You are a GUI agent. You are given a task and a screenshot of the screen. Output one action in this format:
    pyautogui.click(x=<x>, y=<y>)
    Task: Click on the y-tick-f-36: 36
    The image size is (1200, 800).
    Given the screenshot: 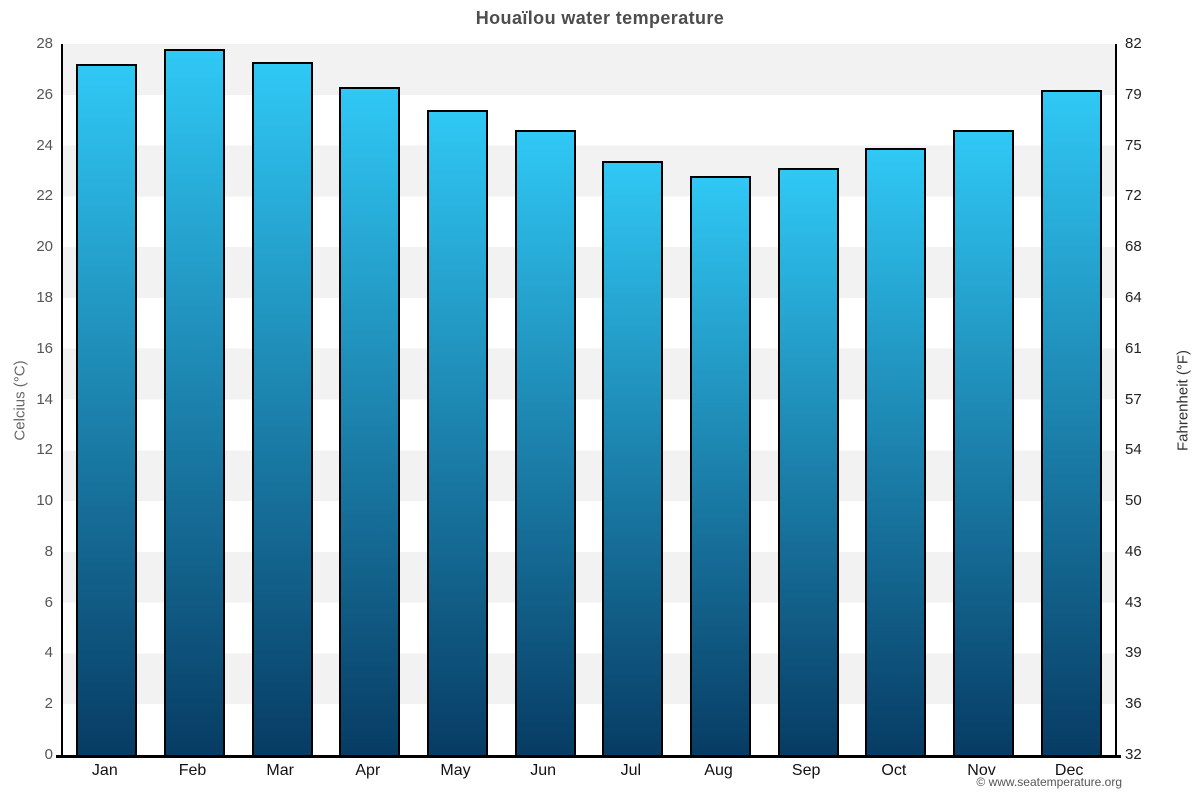 What is the action you would take?
    pyautogui.click(x=1133, y=704)
    